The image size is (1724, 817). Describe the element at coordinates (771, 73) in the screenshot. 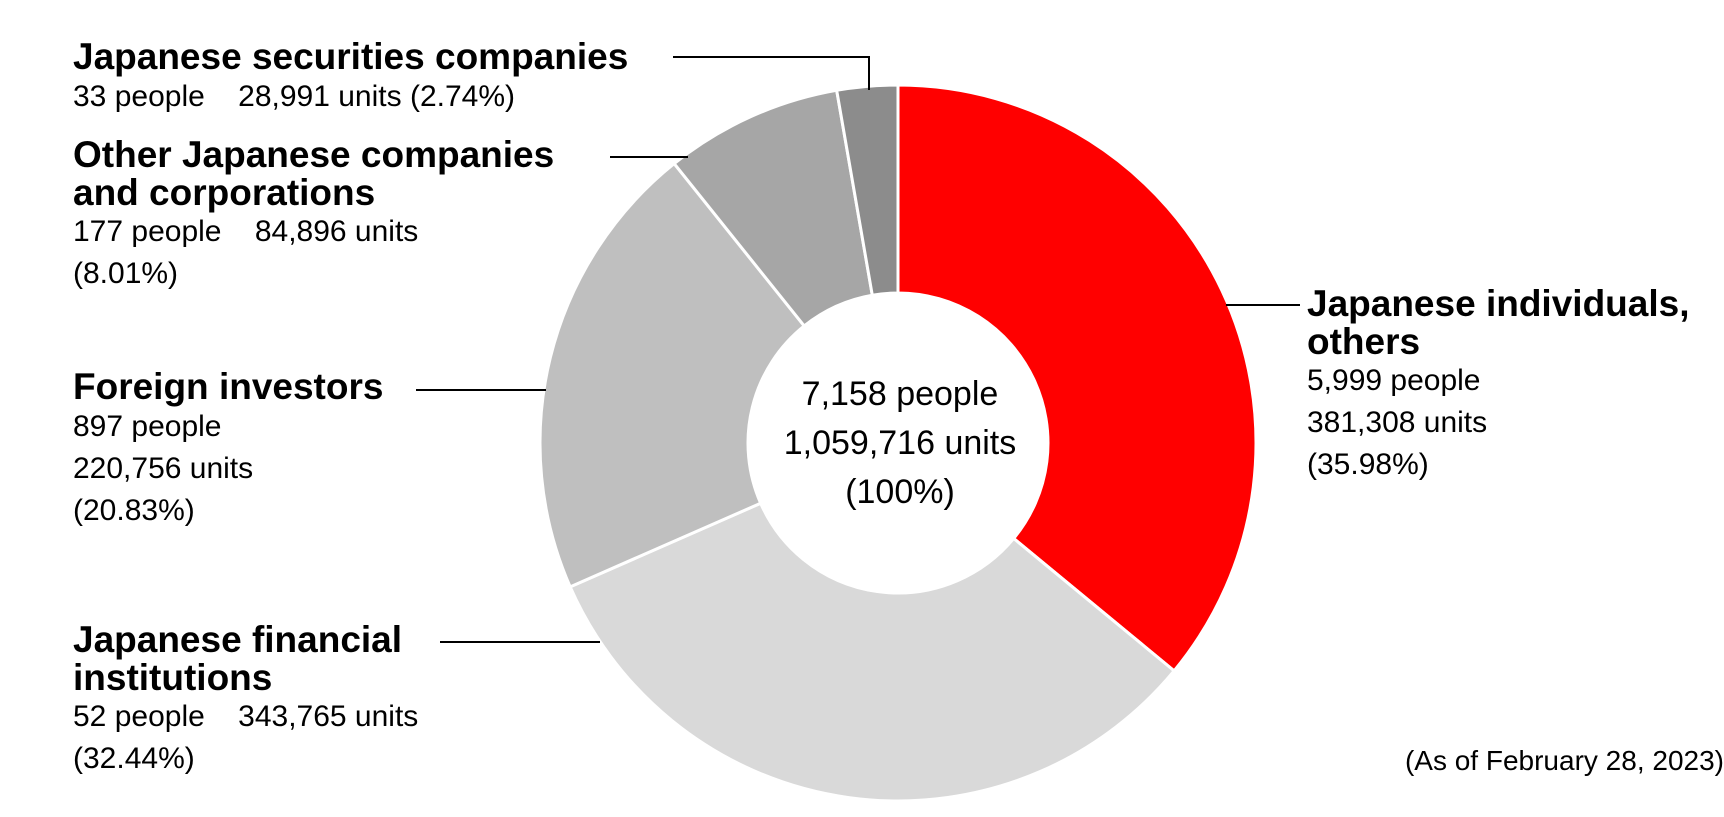

I see `leader-line-securities` at that location.